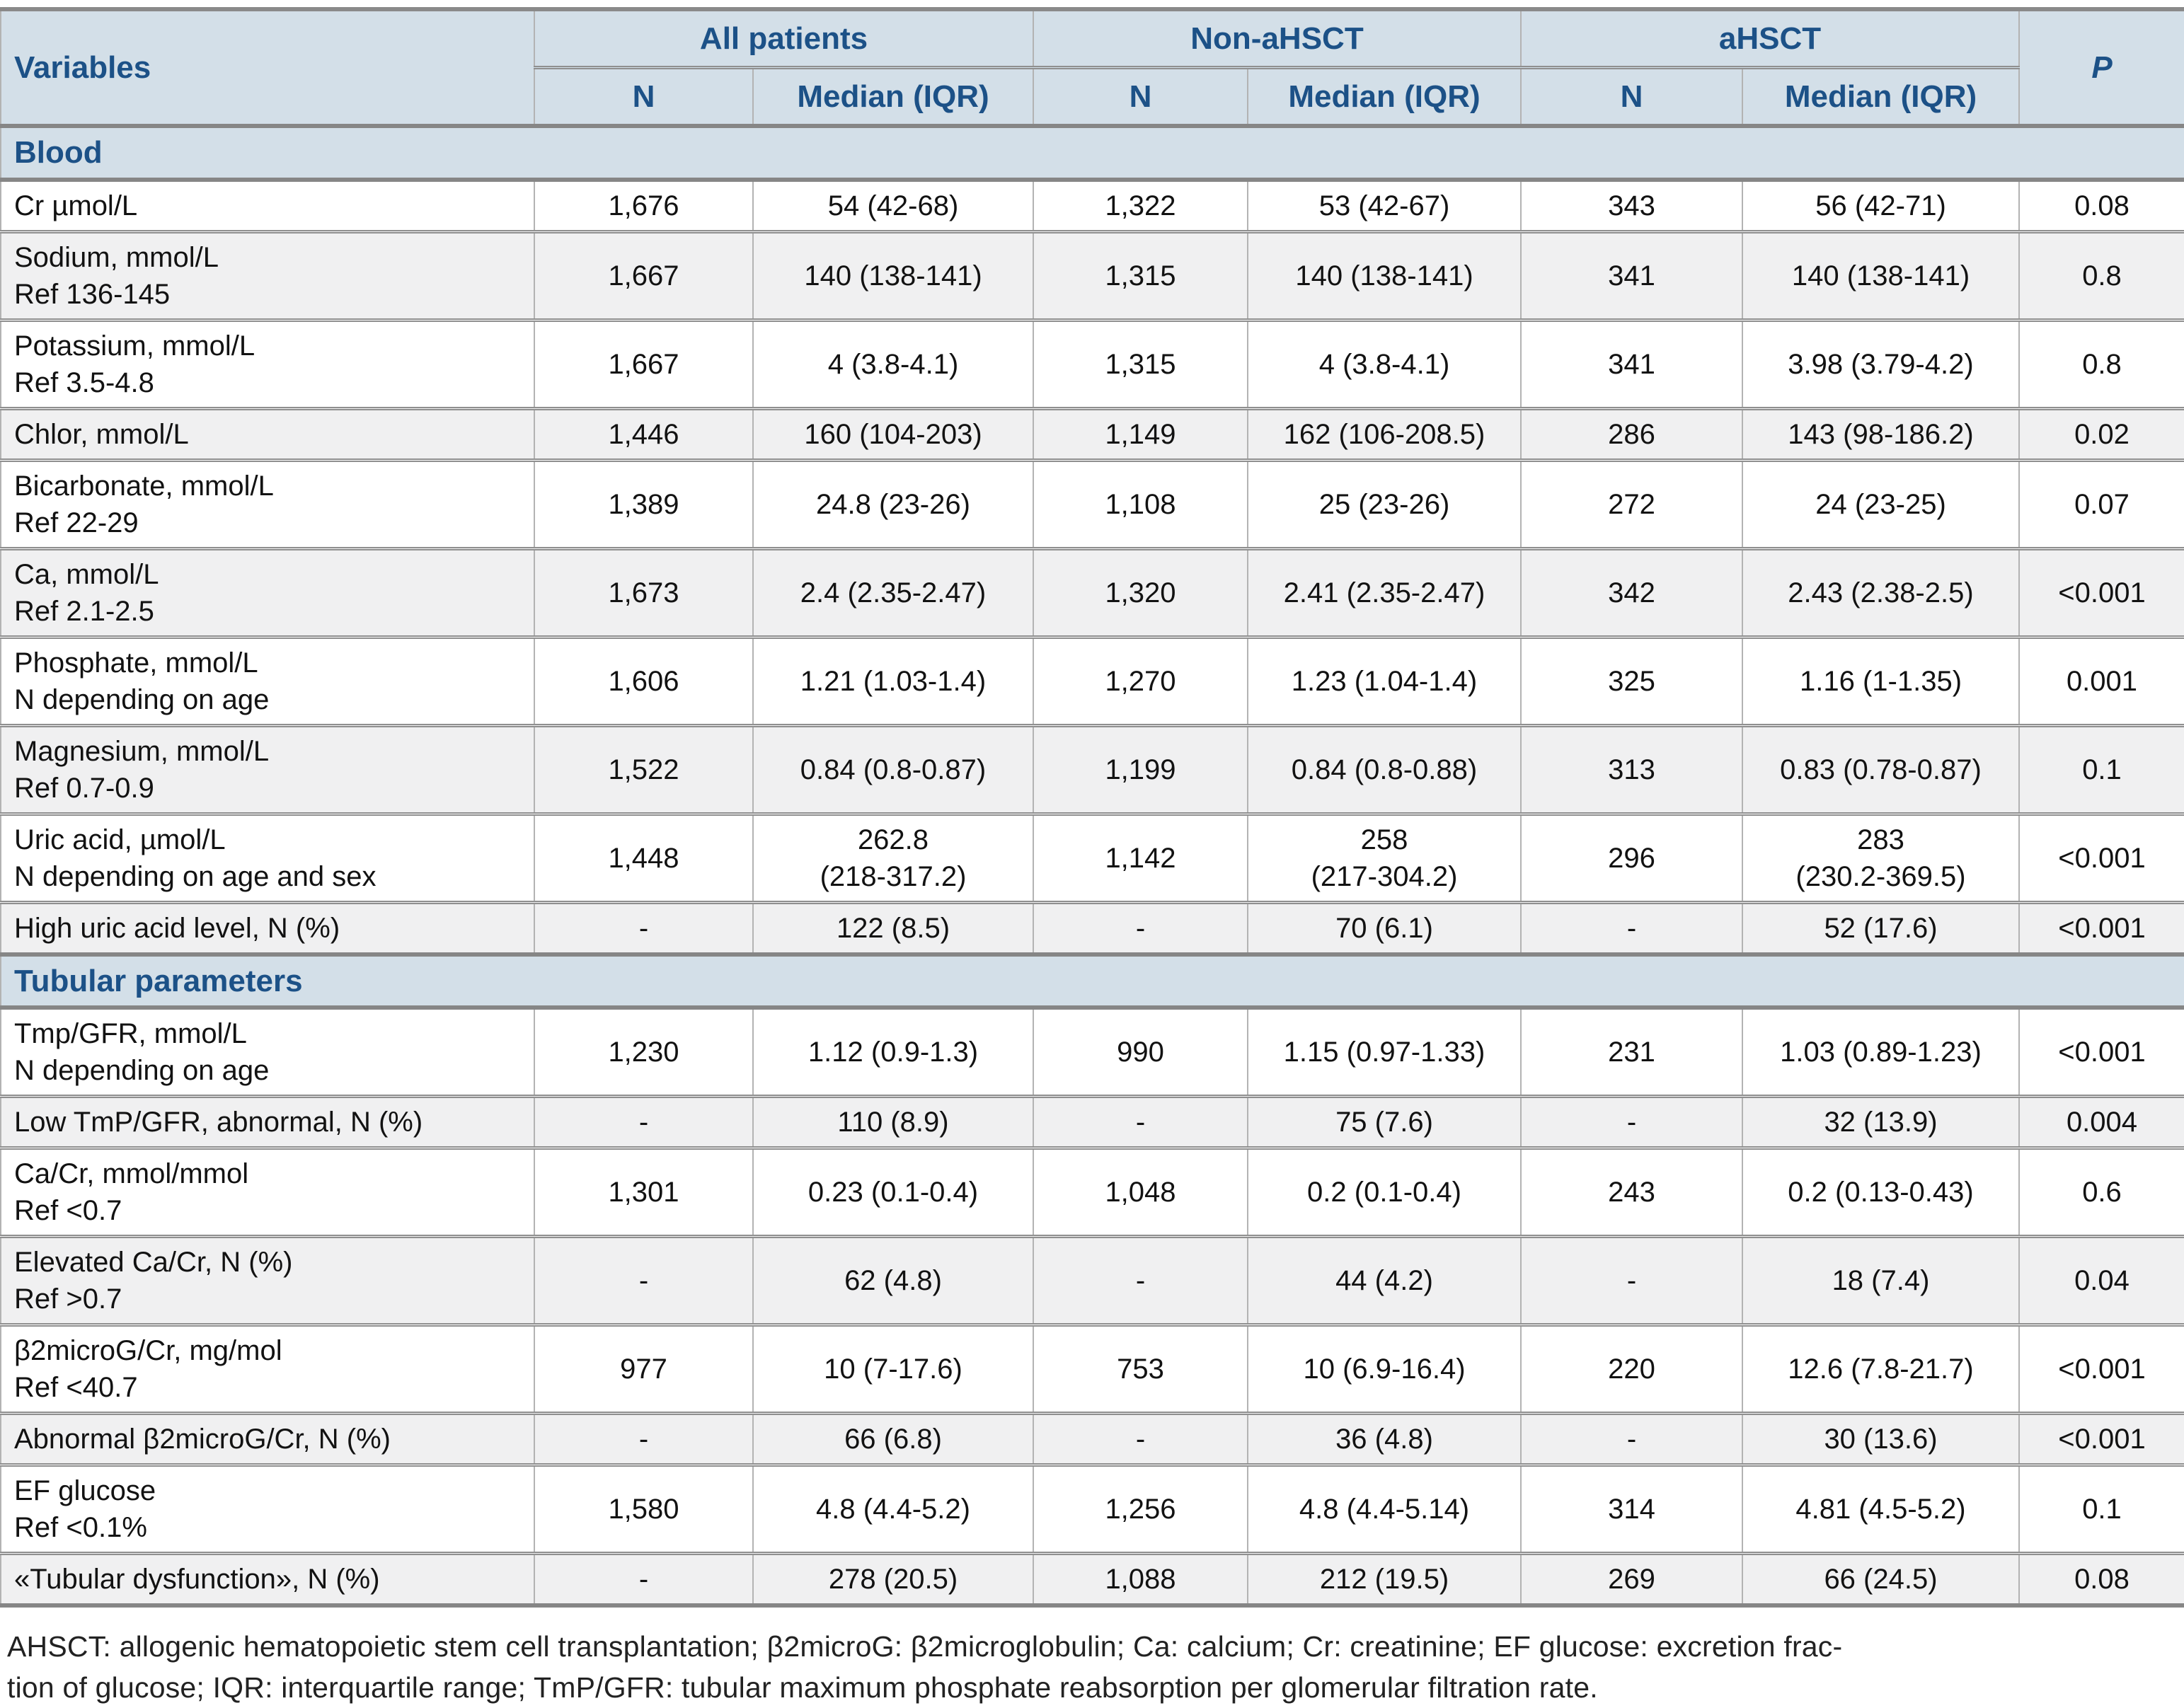 The image size is (2184, 1708). What do you see at coordinates (1140, 769) in the screenshot?
I see `cell-n-non-ahsct: 1,199` at bounding box center [1140, 769].